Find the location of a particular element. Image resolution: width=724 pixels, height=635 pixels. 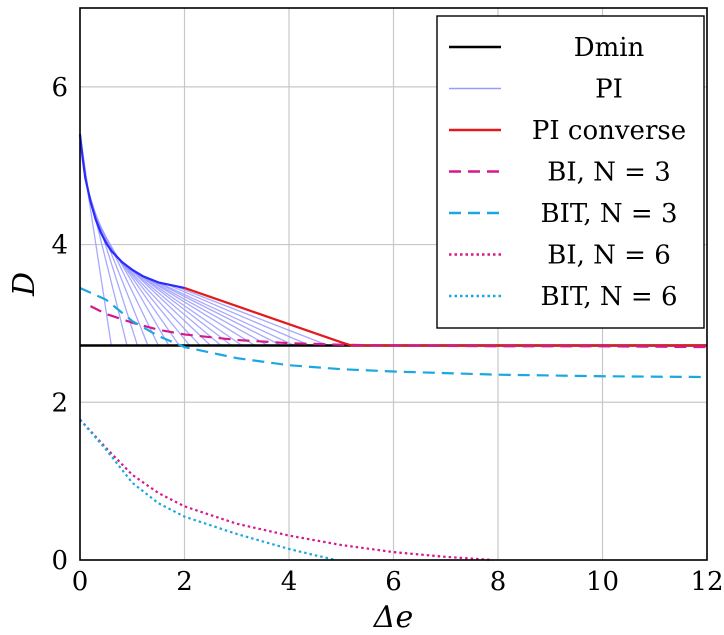

pi-envelope-line is located at coordinates (131, 212).